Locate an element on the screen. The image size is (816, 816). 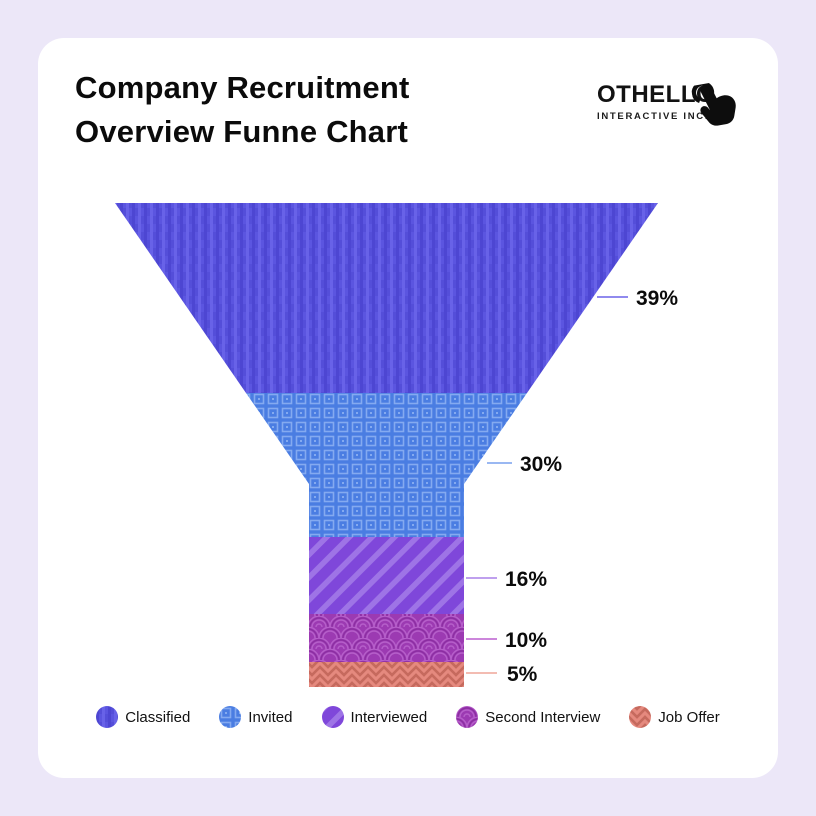
legend-item-second-interview: Second Interview is located at coordinates (528, 717).